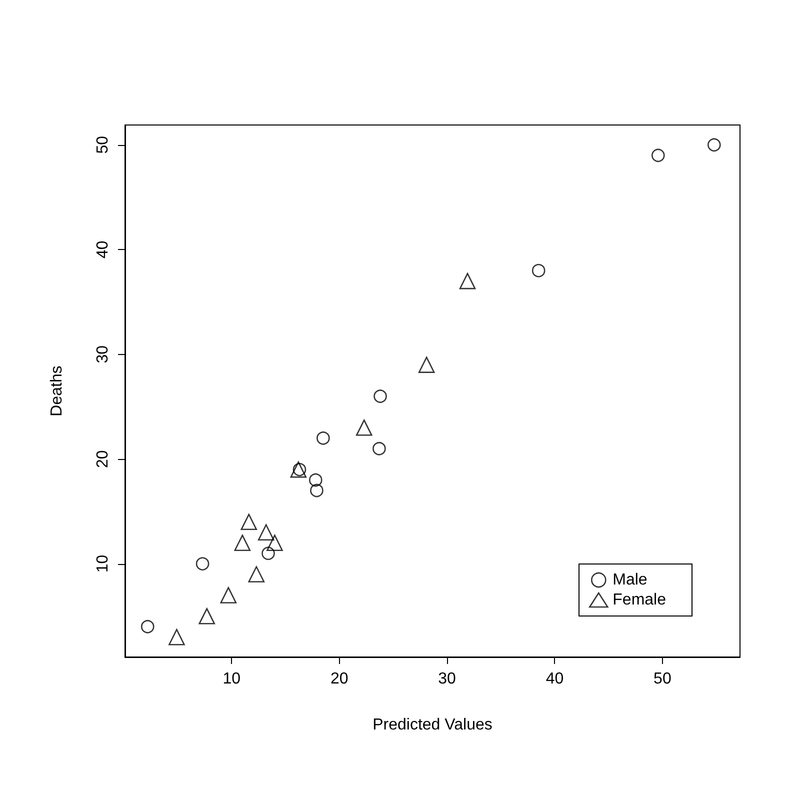 The width and height of the screenshot is (792, 796). I want to click on y-tick-label: 30, so click(103, 354).